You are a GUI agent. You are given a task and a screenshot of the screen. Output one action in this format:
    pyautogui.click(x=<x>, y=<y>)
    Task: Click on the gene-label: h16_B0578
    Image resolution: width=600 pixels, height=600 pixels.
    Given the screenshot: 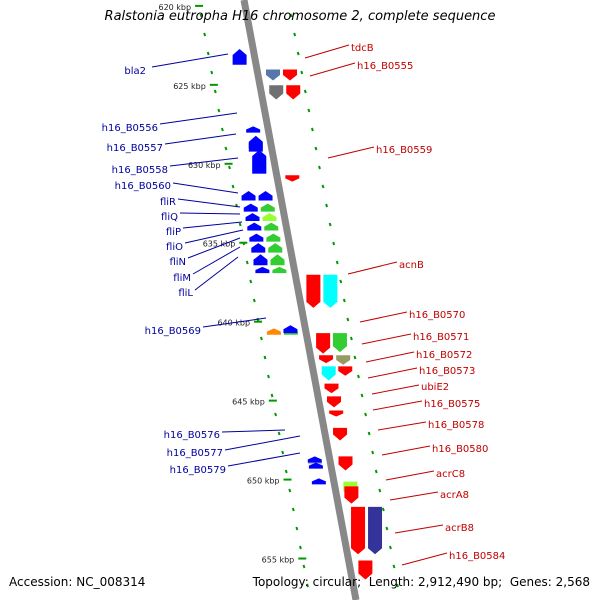 What is the action you would take?
    pyautogui.click(x=456, y=425)
    